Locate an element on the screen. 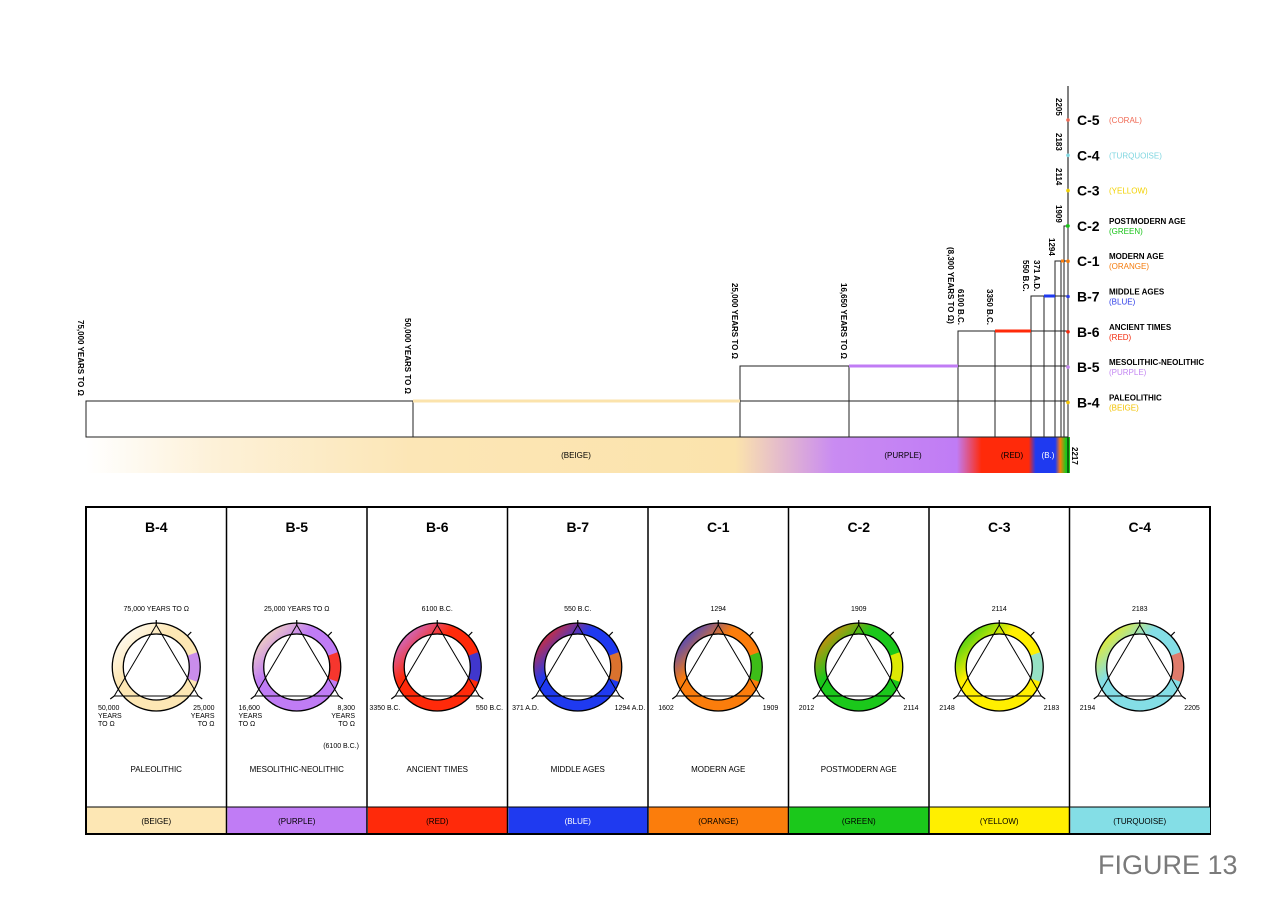 The image size is (1272, 900). stage-panel: (ORANGE) C-1 1294 1602 1909 MODERN AGE is located at coordinates (718, 670).